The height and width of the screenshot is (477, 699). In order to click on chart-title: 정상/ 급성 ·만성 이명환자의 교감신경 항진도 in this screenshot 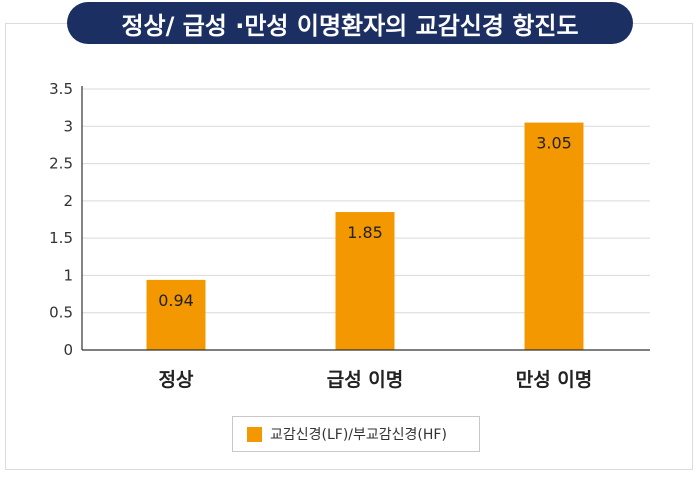, I will do `click(350, 25)`.